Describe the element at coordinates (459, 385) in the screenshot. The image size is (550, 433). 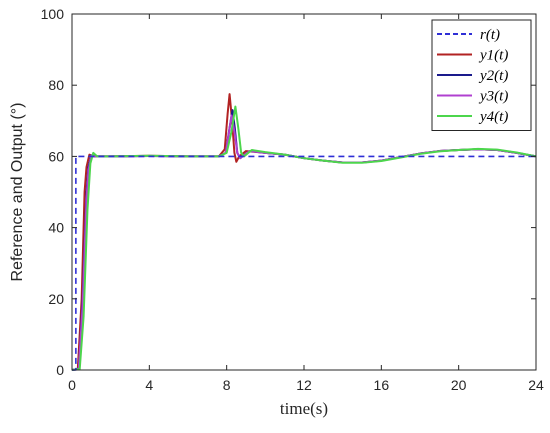
I see `x-tick-label: 20` at that location.